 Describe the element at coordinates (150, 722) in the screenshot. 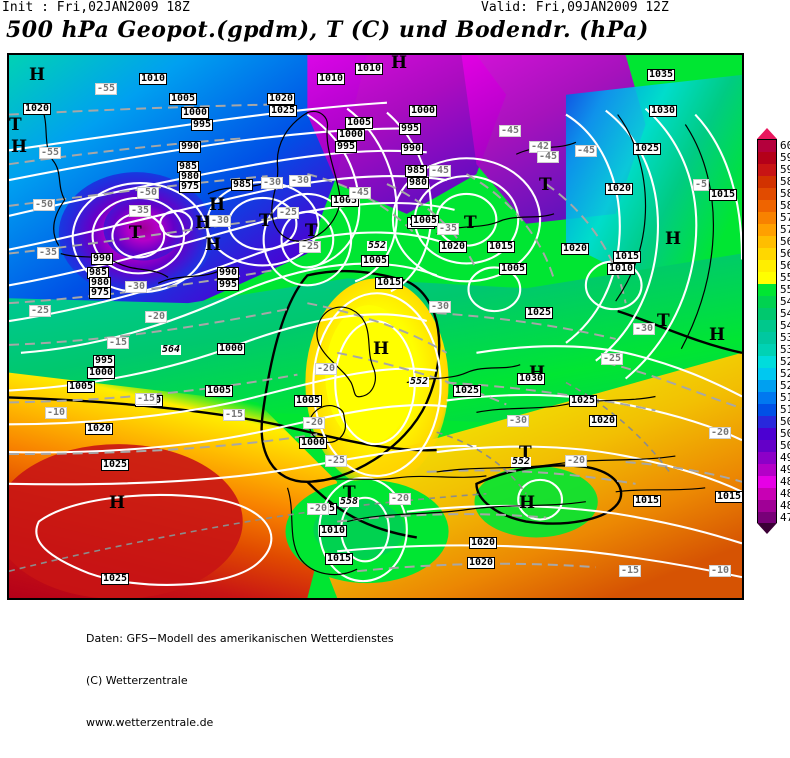

I see `footer-line-3: www.wetterzentrale.de` at that location.